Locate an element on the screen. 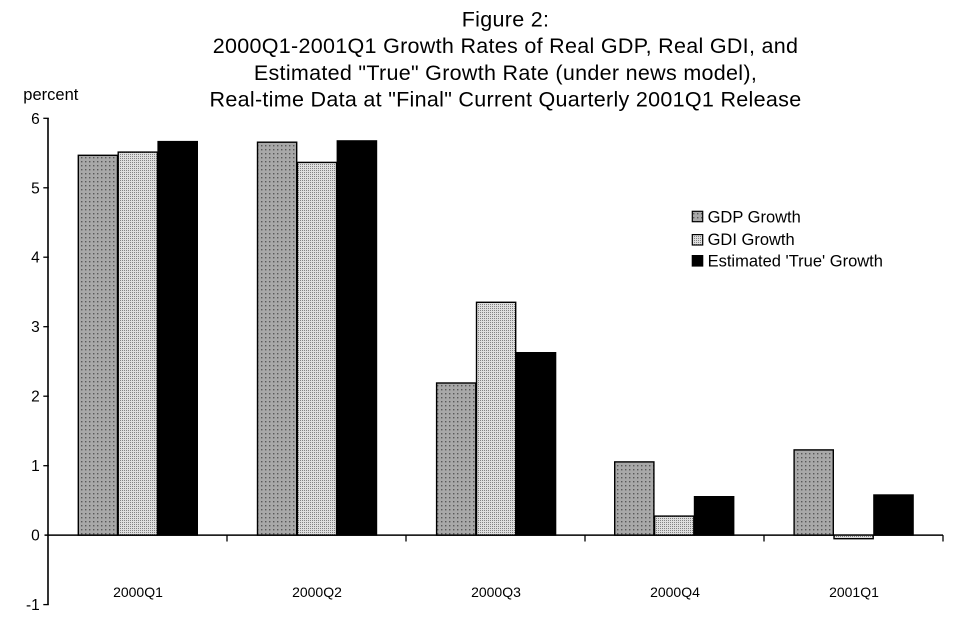 This screenshot has height=629, width=975. svg-text: 6 is located at coordinates (35, 119).